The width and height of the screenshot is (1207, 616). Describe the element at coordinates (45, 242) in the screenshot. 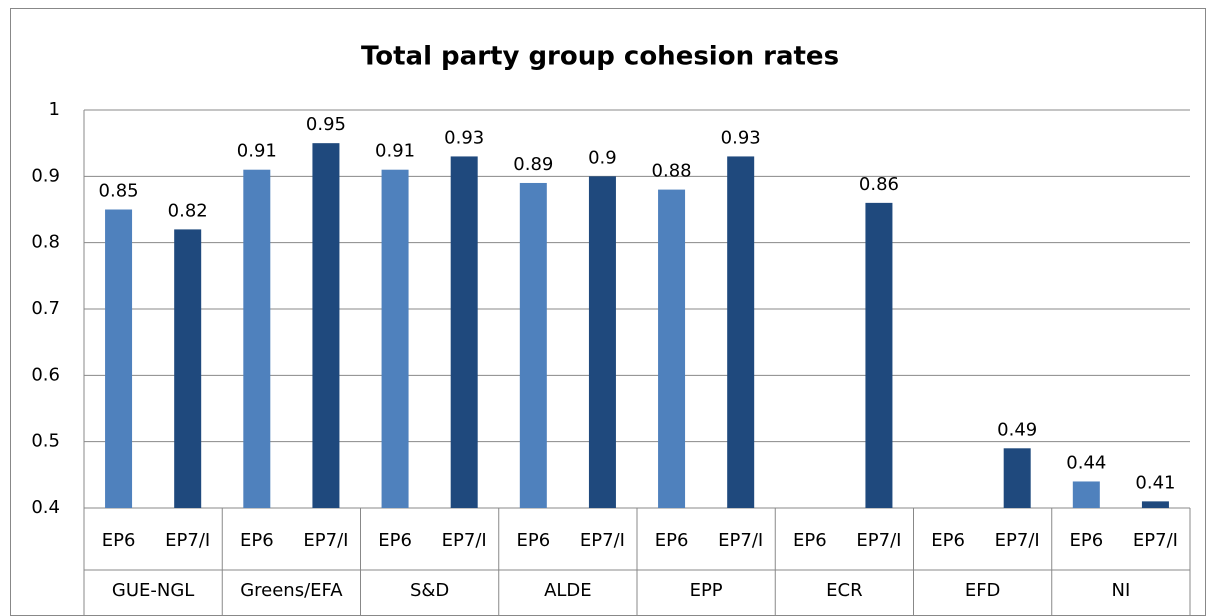

I see `y-tick-label: 0.8` at that location.